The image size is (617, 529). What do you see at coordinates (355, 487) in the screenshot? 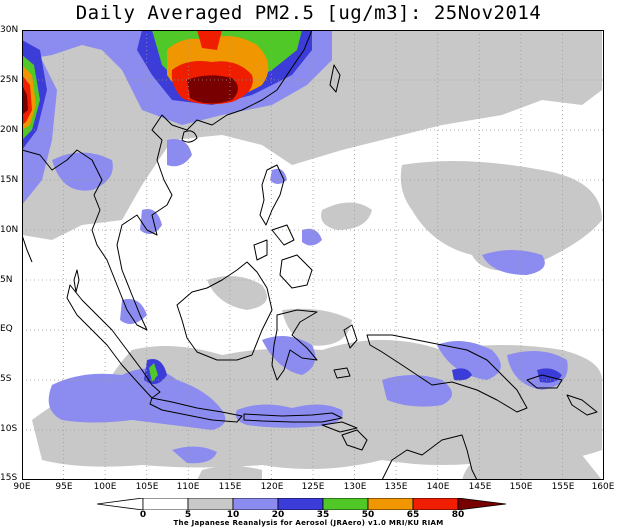
I see `lon-label: 130E` at bounding box center [355, 487].